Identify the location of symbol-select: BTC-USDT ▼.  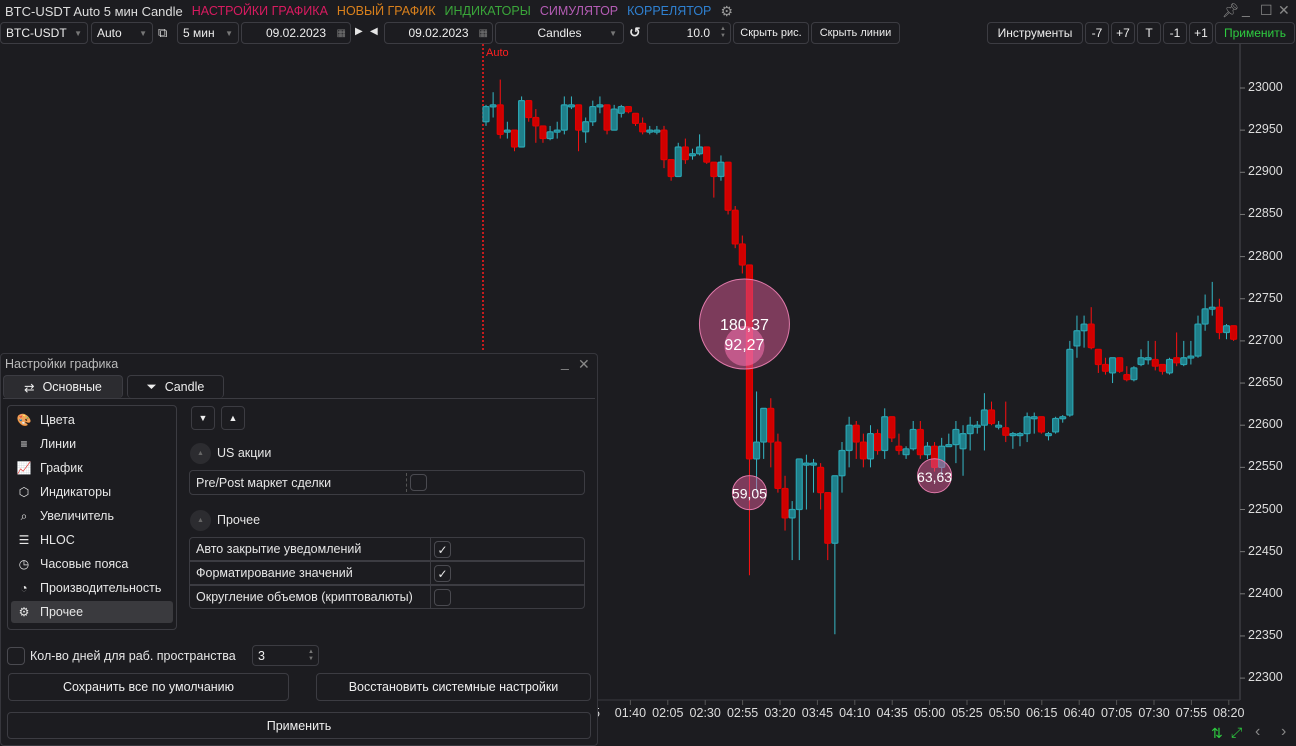
(44, 33).